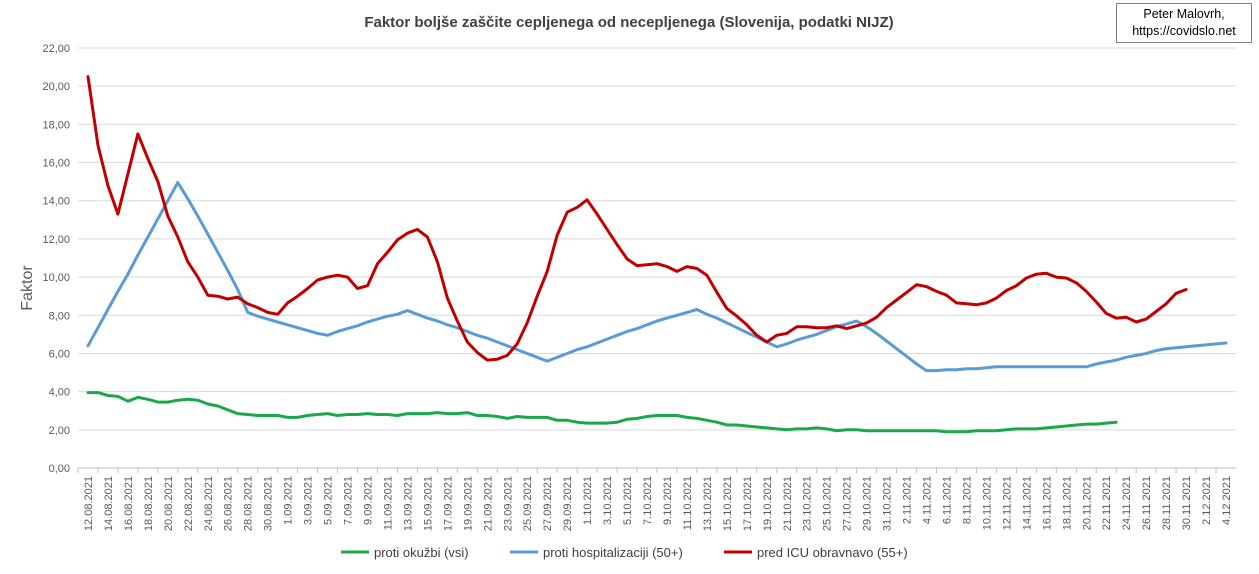  I want to click on x-tick-label: 23.09.2021, so click(508, 503).